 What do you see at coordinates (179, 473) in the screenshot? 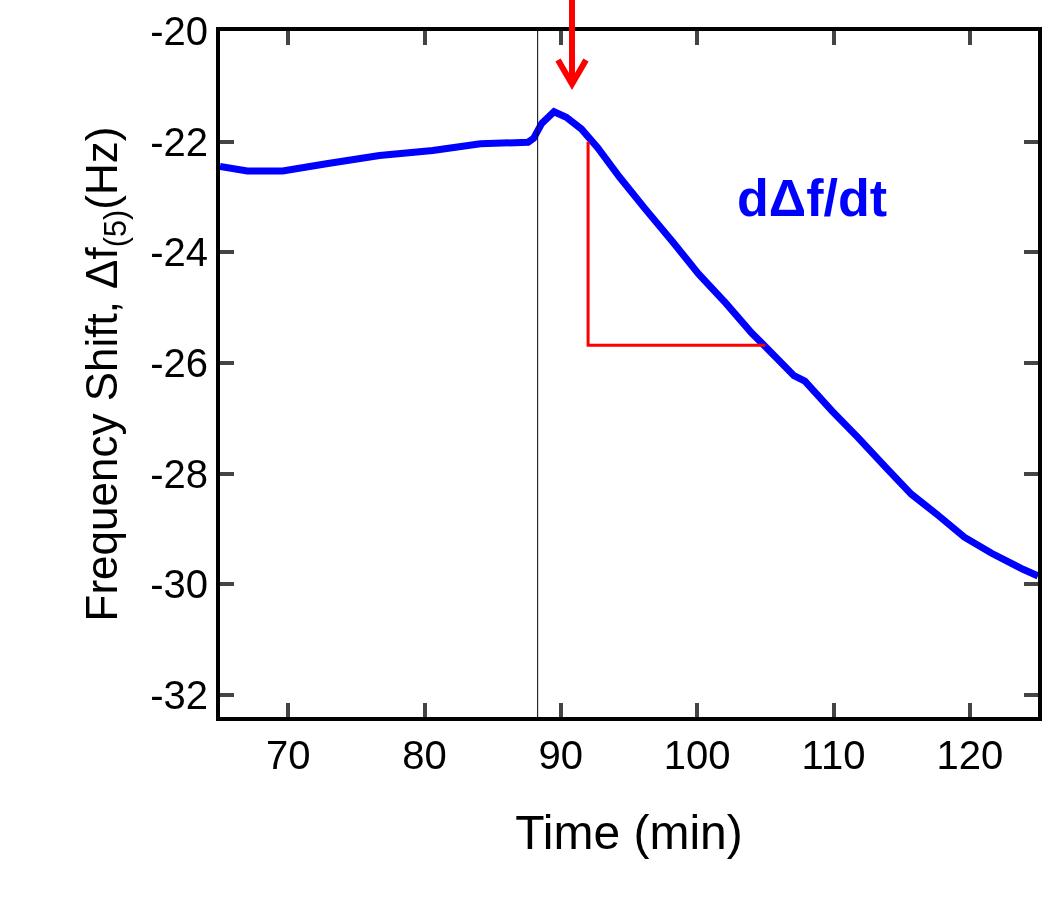
I see `y-tick-label: -28` at bounding box center [179, 473].